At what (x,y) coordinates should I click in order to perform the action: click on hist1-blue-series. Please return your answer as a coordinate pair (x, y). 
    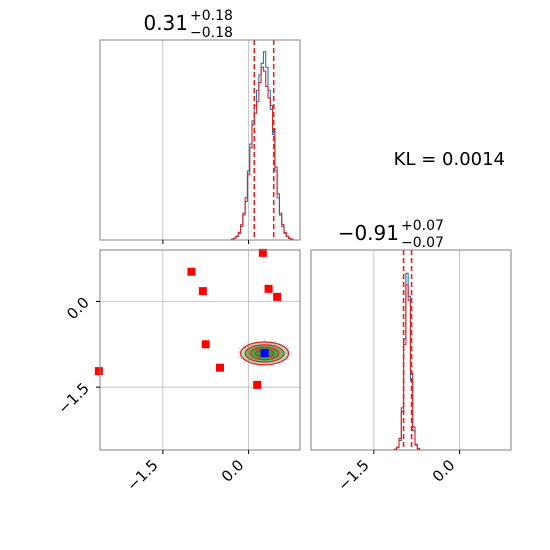
    Looking at the image, I should click on (262, 145).